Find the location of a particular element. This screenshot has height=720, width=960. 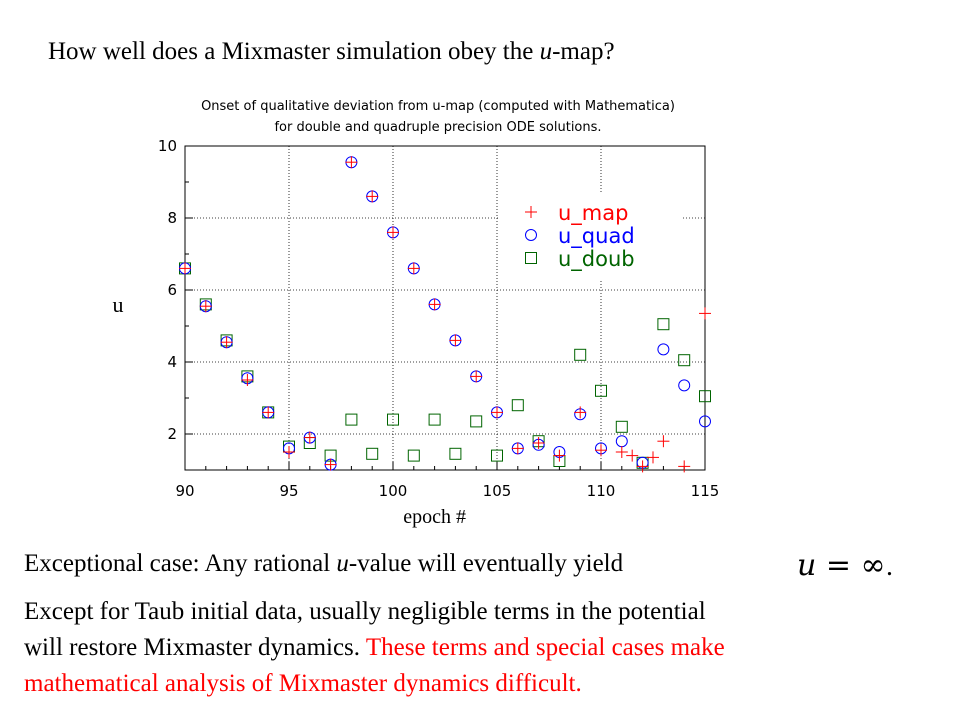

u-infinity-formula: u = ∞. is located at coordinates (845, 565).